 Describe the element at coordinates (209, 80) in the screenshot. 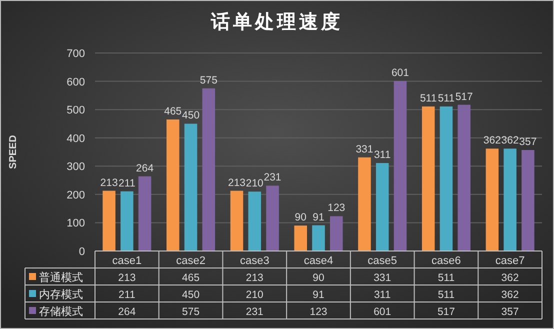

I see `data-label: 575` at that location.